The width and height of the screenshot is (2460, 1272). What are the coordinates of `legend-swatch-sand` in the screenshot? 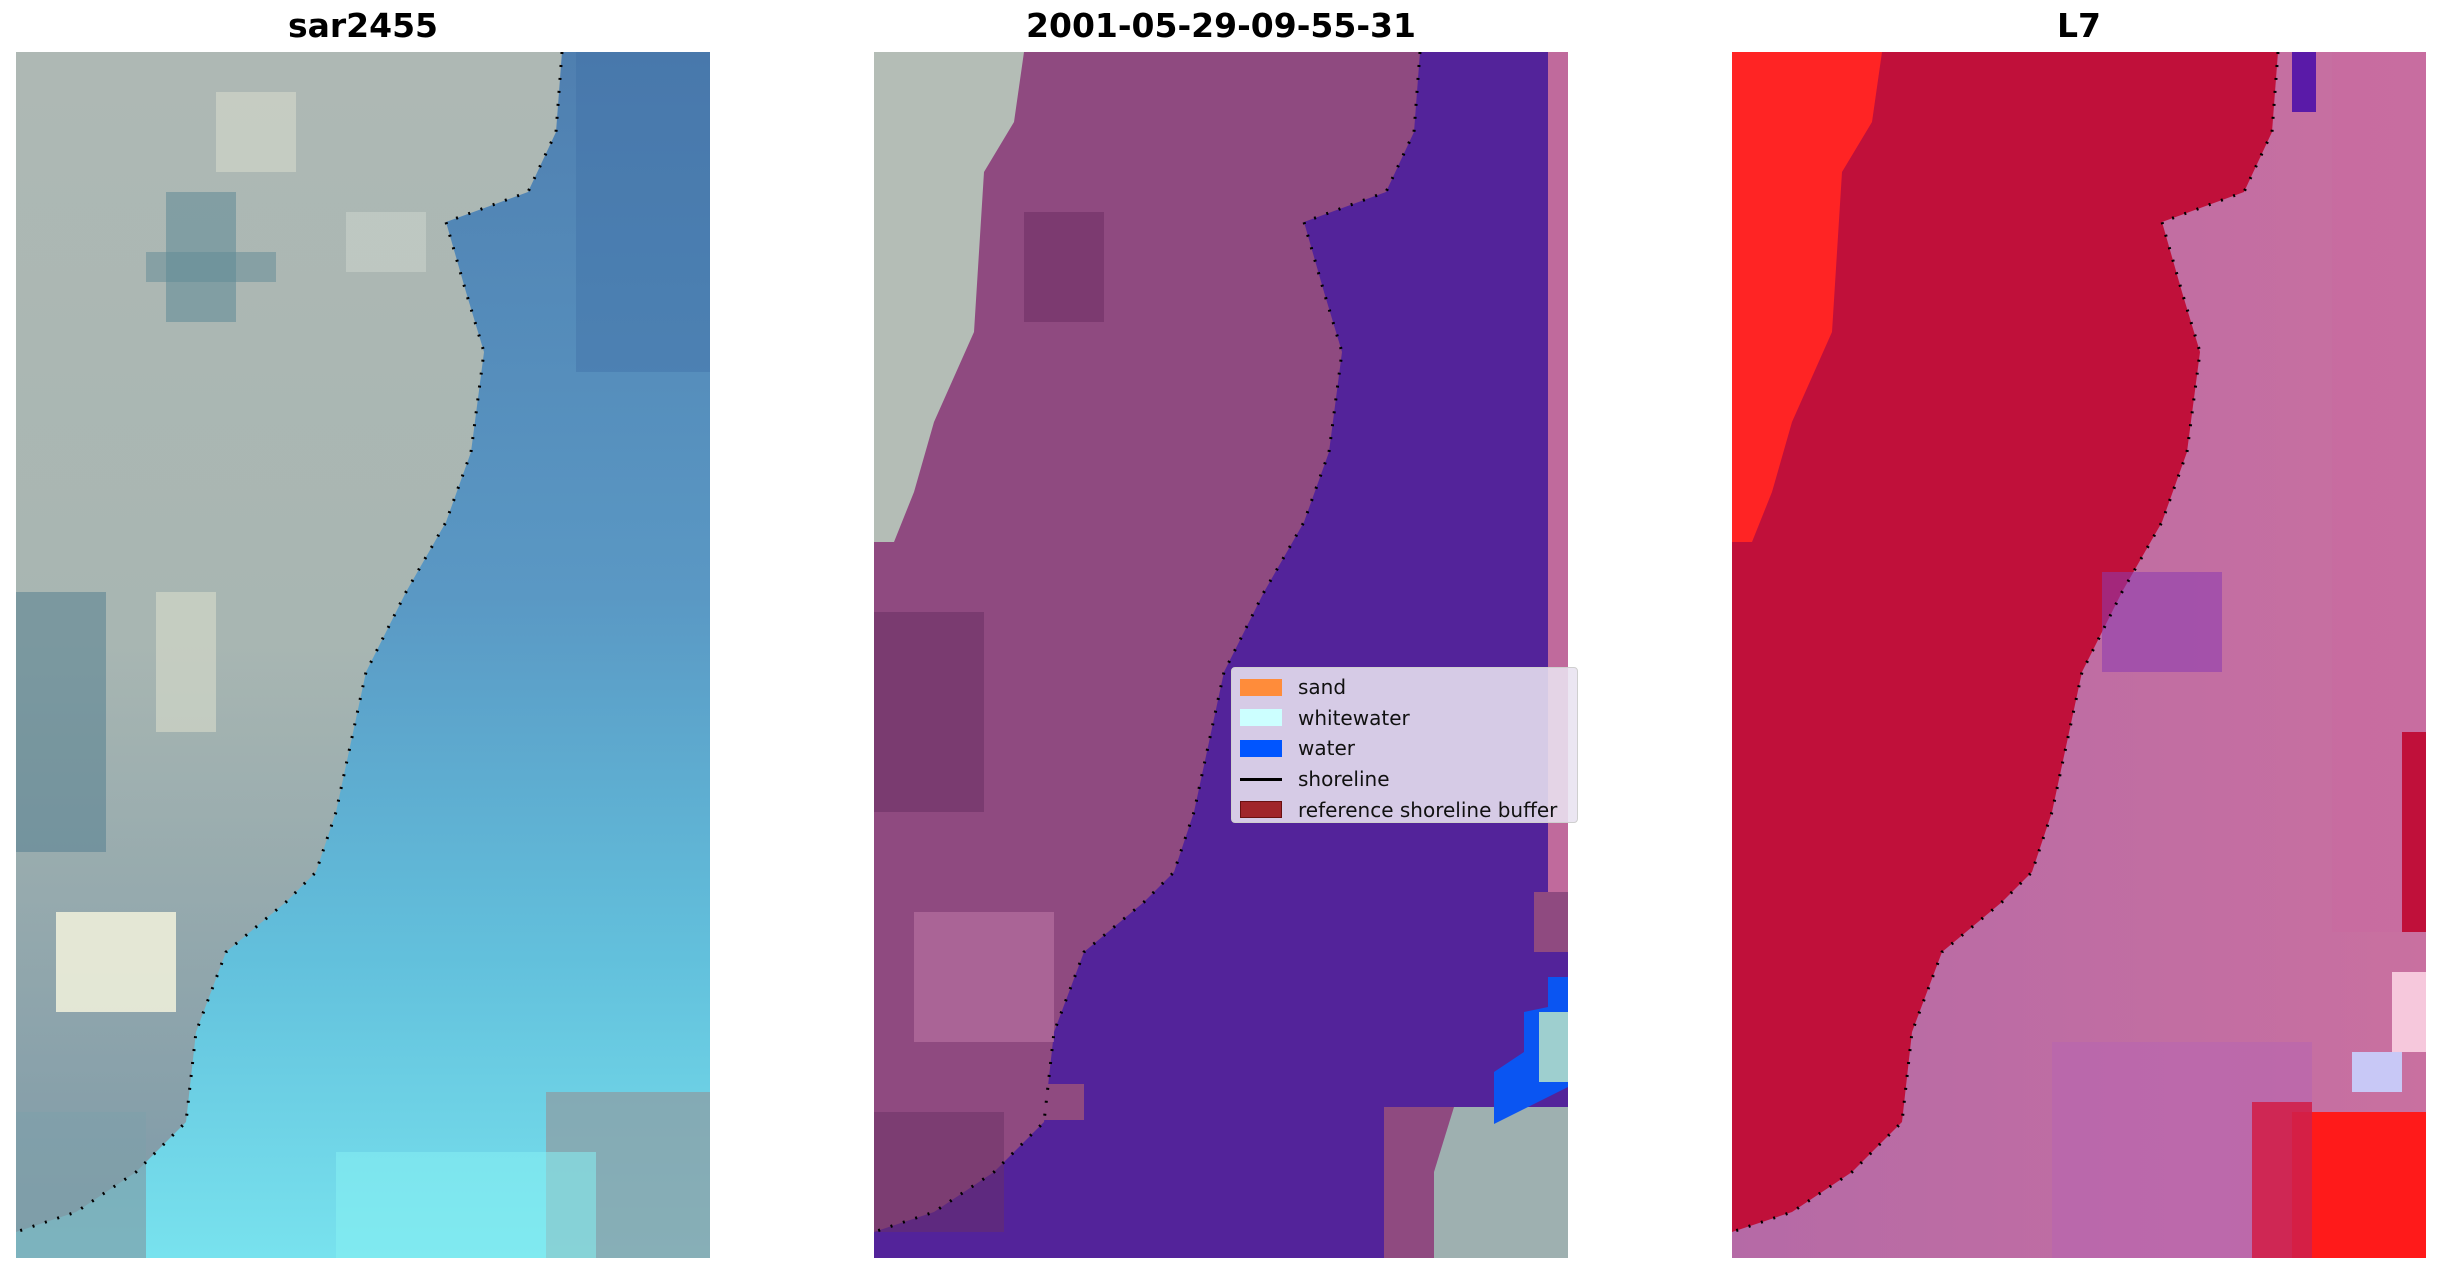 It's located at (1261, 687).